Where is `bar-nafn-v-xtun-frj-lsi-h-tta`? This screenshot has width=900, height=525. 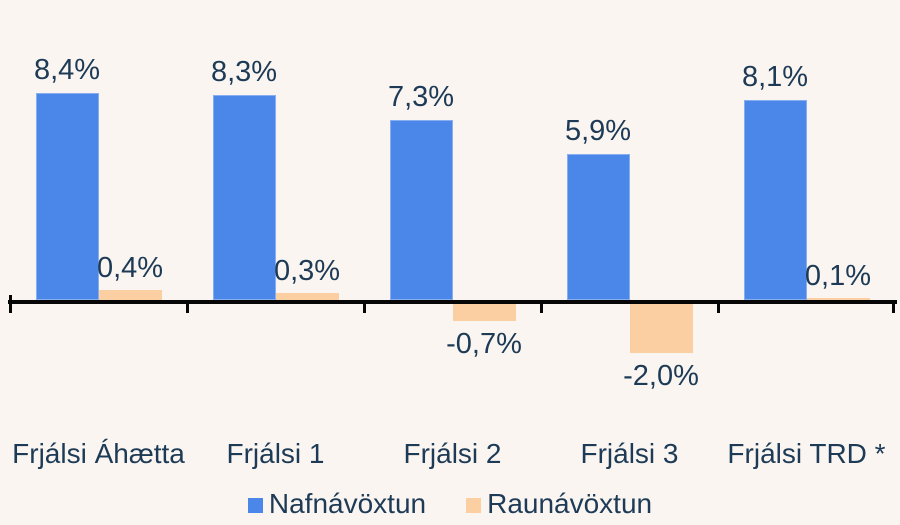 bar-nafn-v-xtun-frj-lsi-h-tta is located at coordinates (67, 196).